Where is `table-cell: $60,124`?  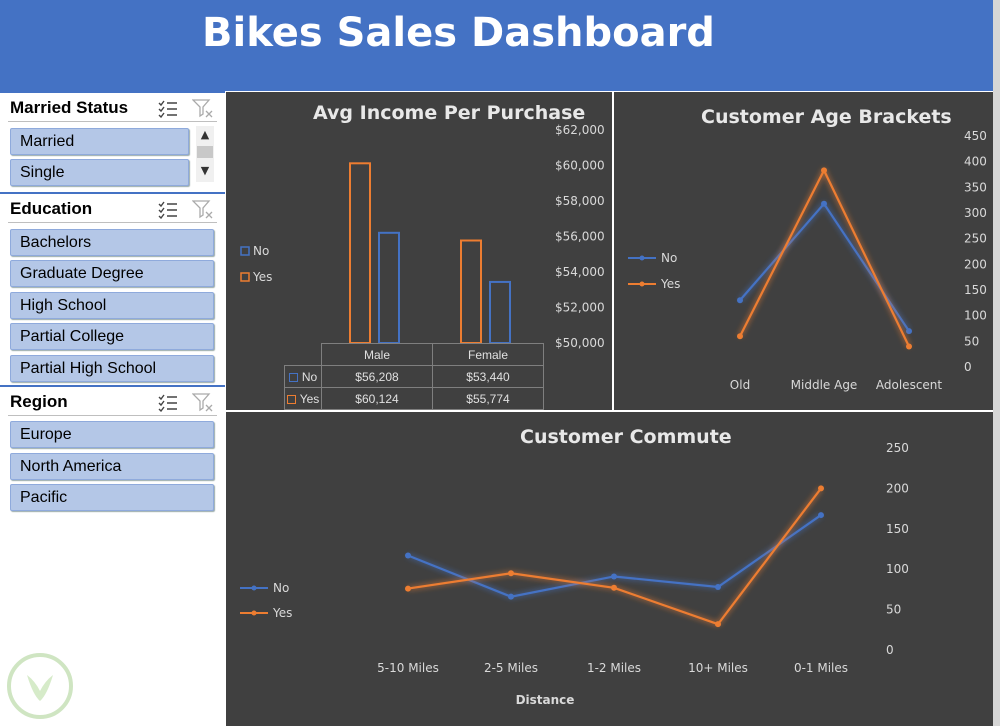 table-cell: $60,124 is located at coordinates (377, 398).